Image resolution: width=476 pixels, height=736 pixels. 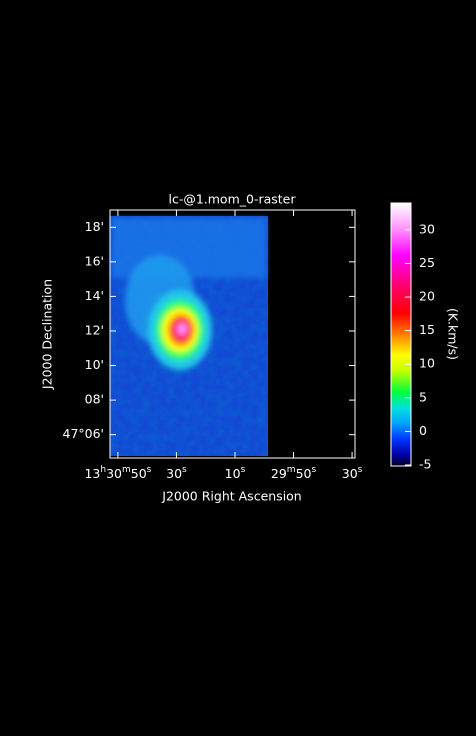 I want to click on y-tick-label: 10', so click(x=94, y=364).